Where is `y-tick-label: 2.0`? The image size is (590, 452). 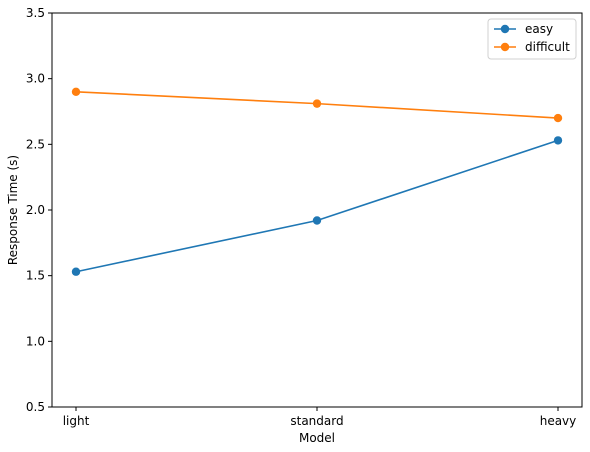
y-tick-label: 2.0 is located at coordinates (35, 210).